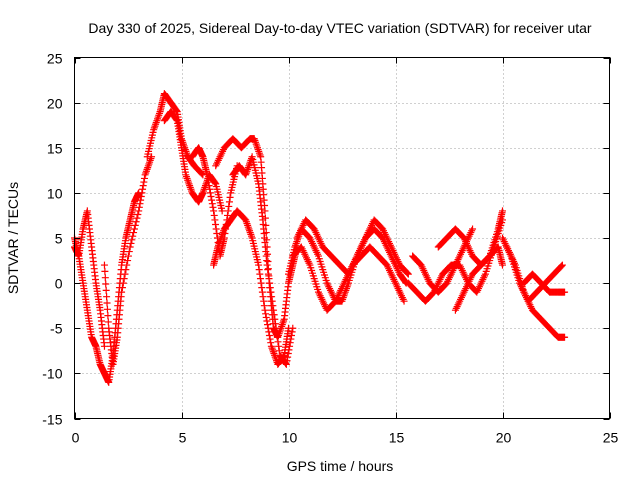  I want to click on series-arc-i, so click(263, 260).